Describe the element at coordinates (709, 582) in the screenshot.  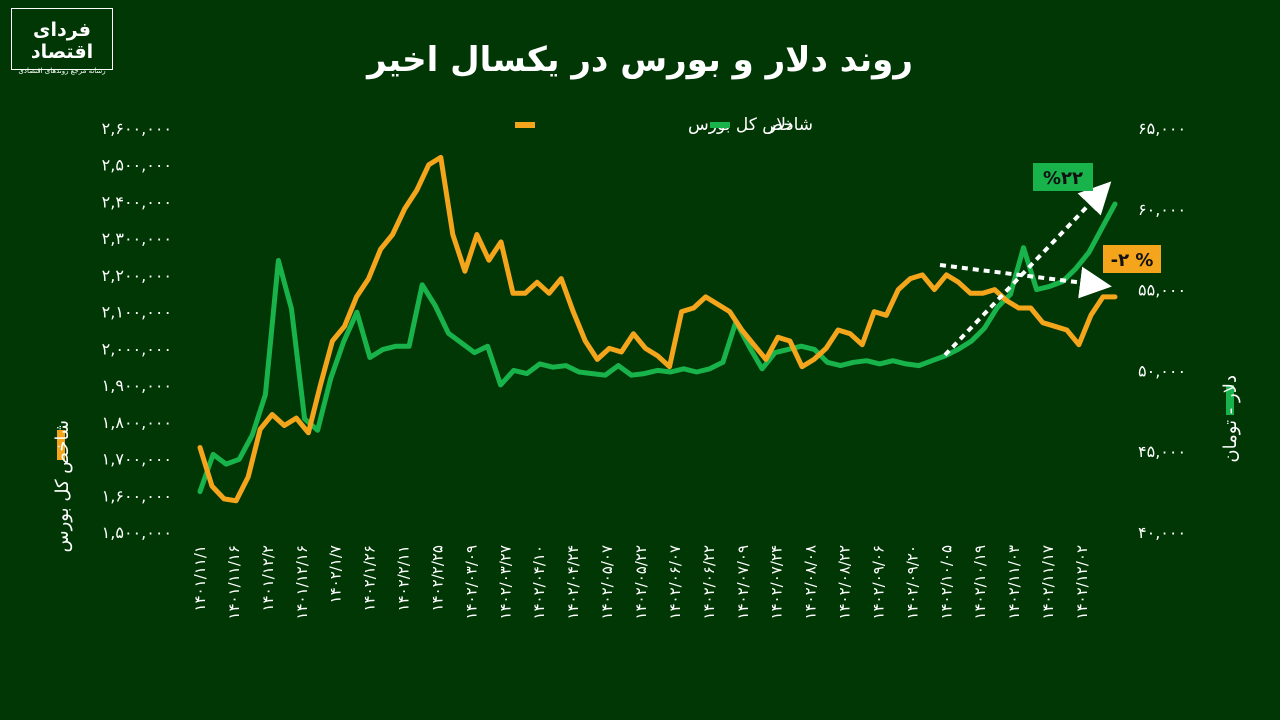
I see `x-tick-label: ۱۴۰۲/۰۶/۲۲` at that location.